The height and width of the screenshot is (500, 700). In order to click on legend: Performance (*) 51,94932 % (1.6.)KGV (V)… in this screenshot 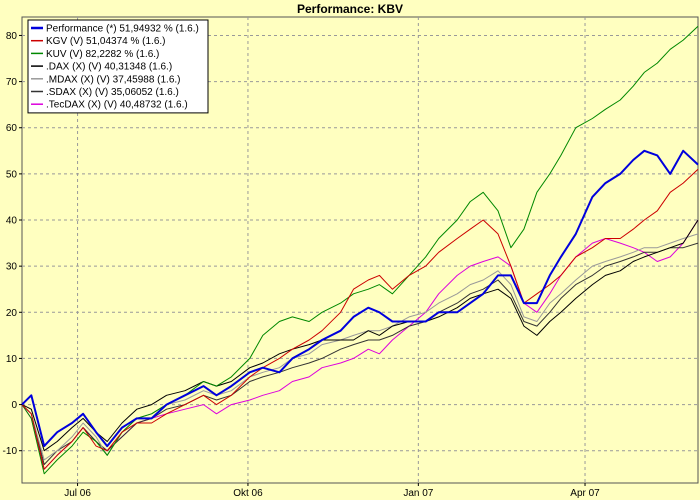, I will do `click(118, 66)`.